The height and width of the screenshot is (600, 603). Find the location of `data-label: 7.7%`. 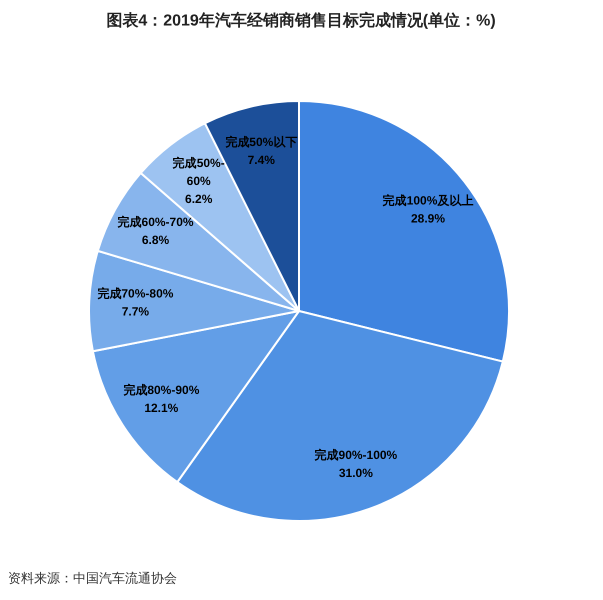

data-label: 7.7% is located at coordinates (136, 311).